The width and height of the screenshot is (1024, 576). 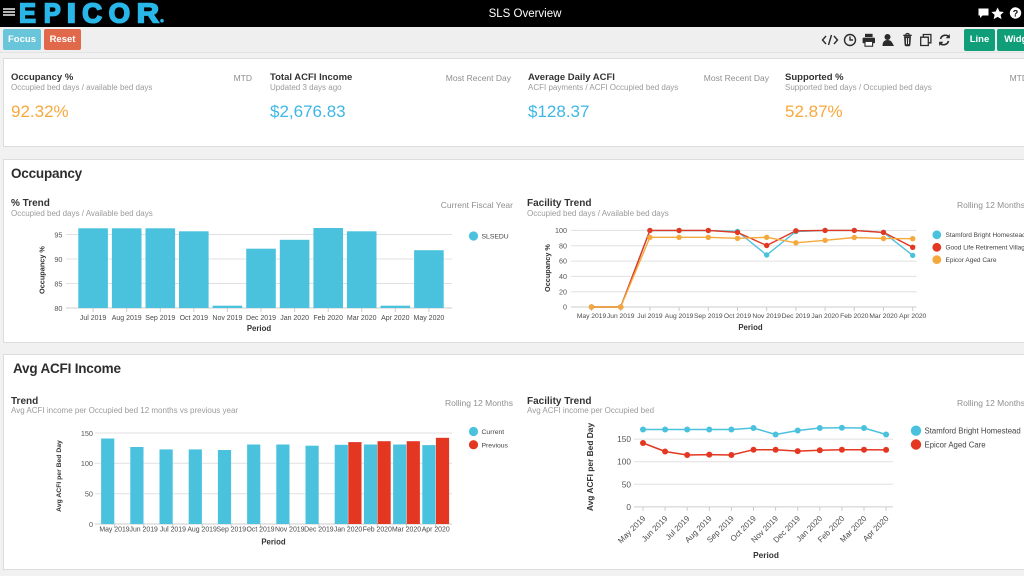 I want to click on svg-text: 85, so click(x=58, y=283).